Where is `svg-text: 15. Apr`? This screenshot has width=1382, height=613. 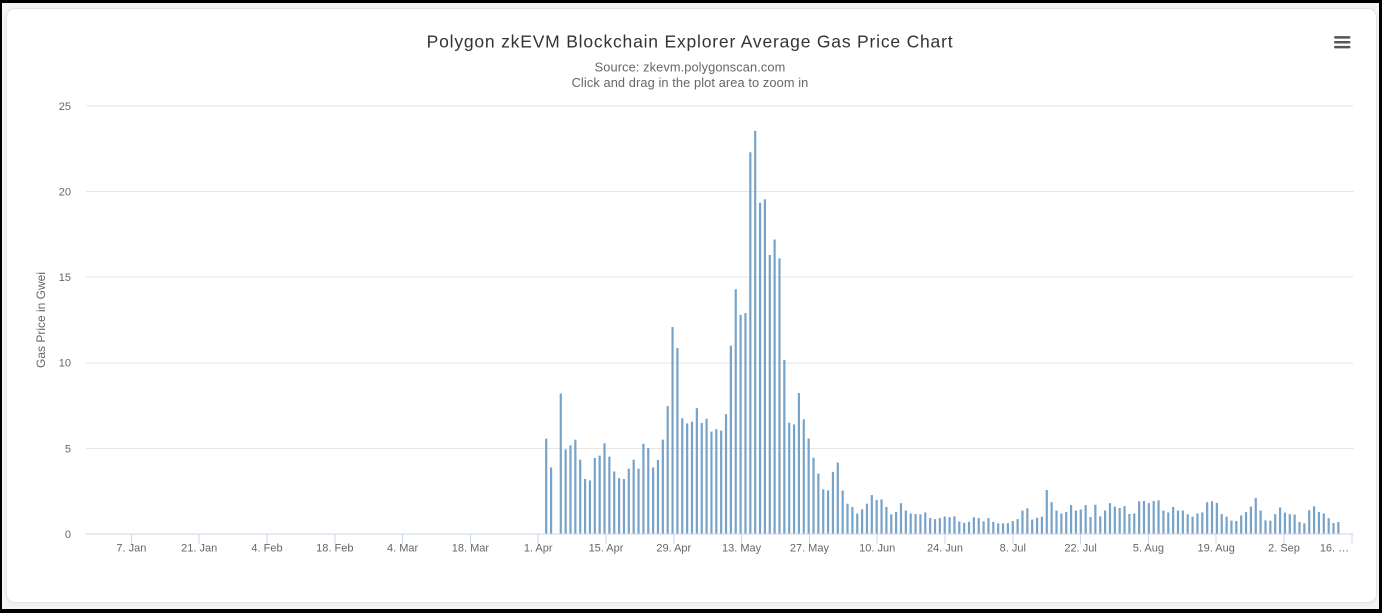
svg-text: 15. Apr is located at coordinates (606, 549).